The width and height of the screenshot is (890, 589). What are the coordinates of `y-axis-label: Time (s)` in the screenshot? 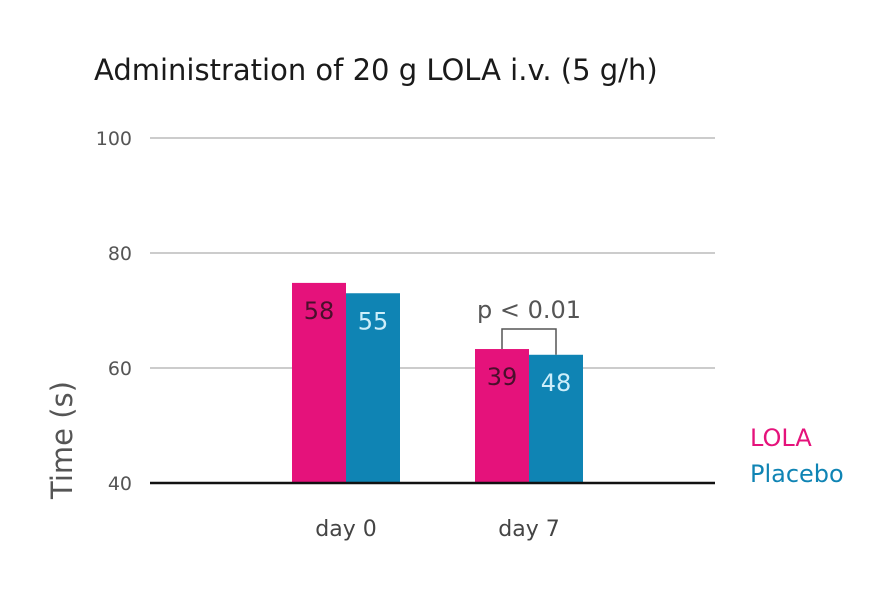 It's located at (62, 440).